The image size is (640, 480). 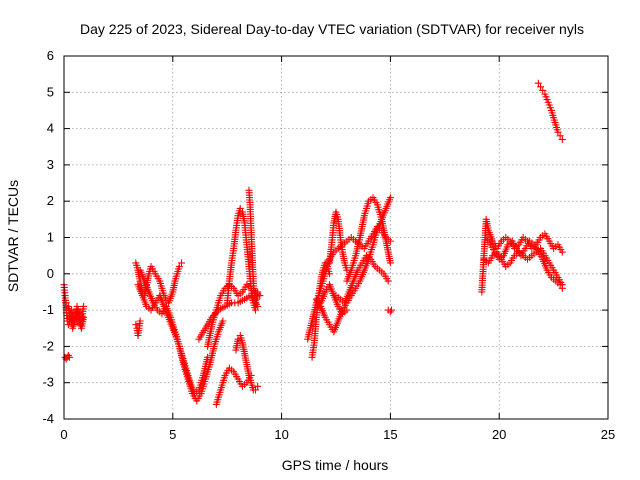 What do you see at coordinates (281, 434) in the screenshot?
I see `x-tick-label: 10` at bounding box center [281, 434].